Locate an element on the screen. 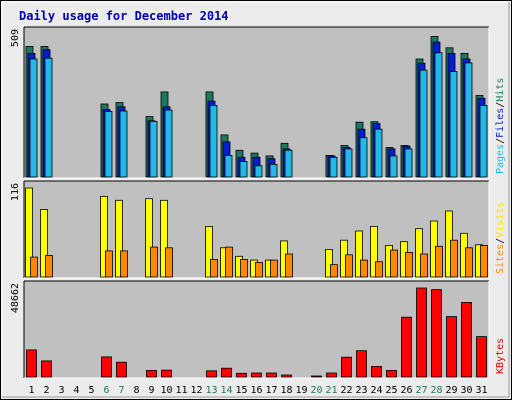 The height and width of the screenshot is (400, 512). legend-item-files: Files is located at coordinates (500, 123).